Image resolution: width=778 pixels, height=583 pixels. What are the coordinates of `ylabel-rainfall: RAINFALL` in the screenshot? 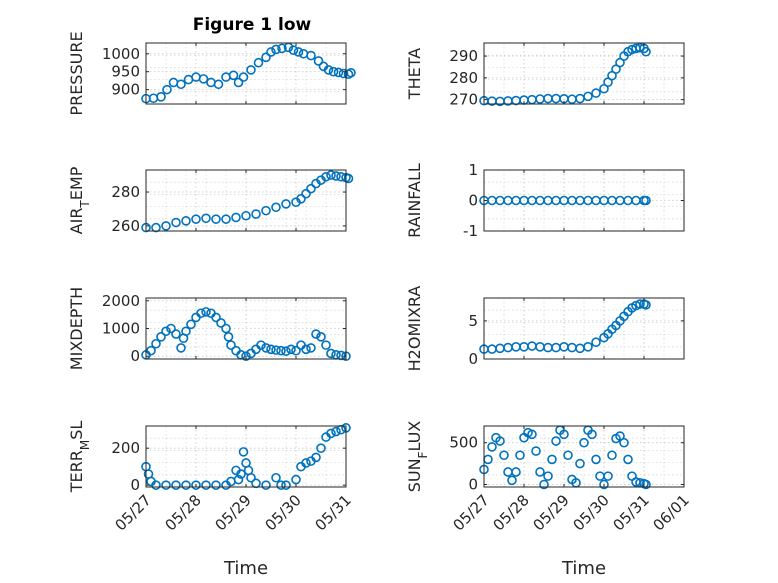 It's located at (414, 200).